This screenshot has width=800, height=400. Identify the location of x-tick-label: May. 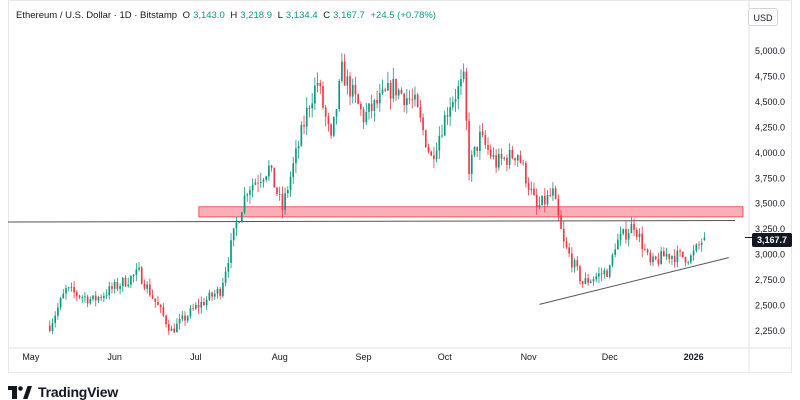
(31, 357).